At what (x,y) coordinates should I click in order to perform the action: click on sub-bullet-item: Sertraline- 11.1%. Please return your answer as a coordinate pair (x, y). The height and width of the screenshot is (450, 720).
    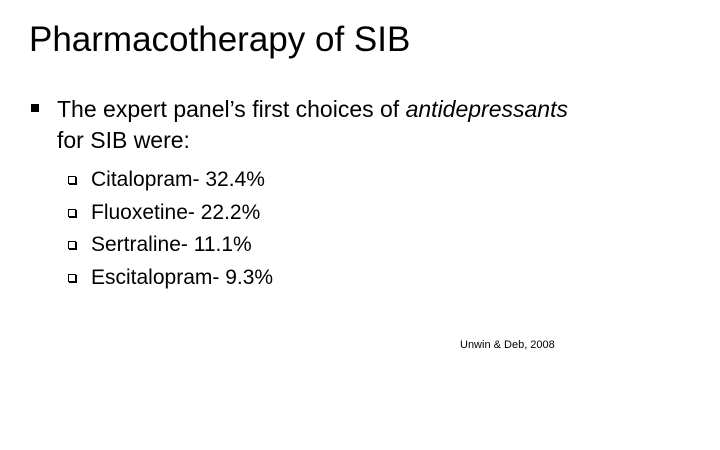
    Looking at the image, I should click on (170, 245).